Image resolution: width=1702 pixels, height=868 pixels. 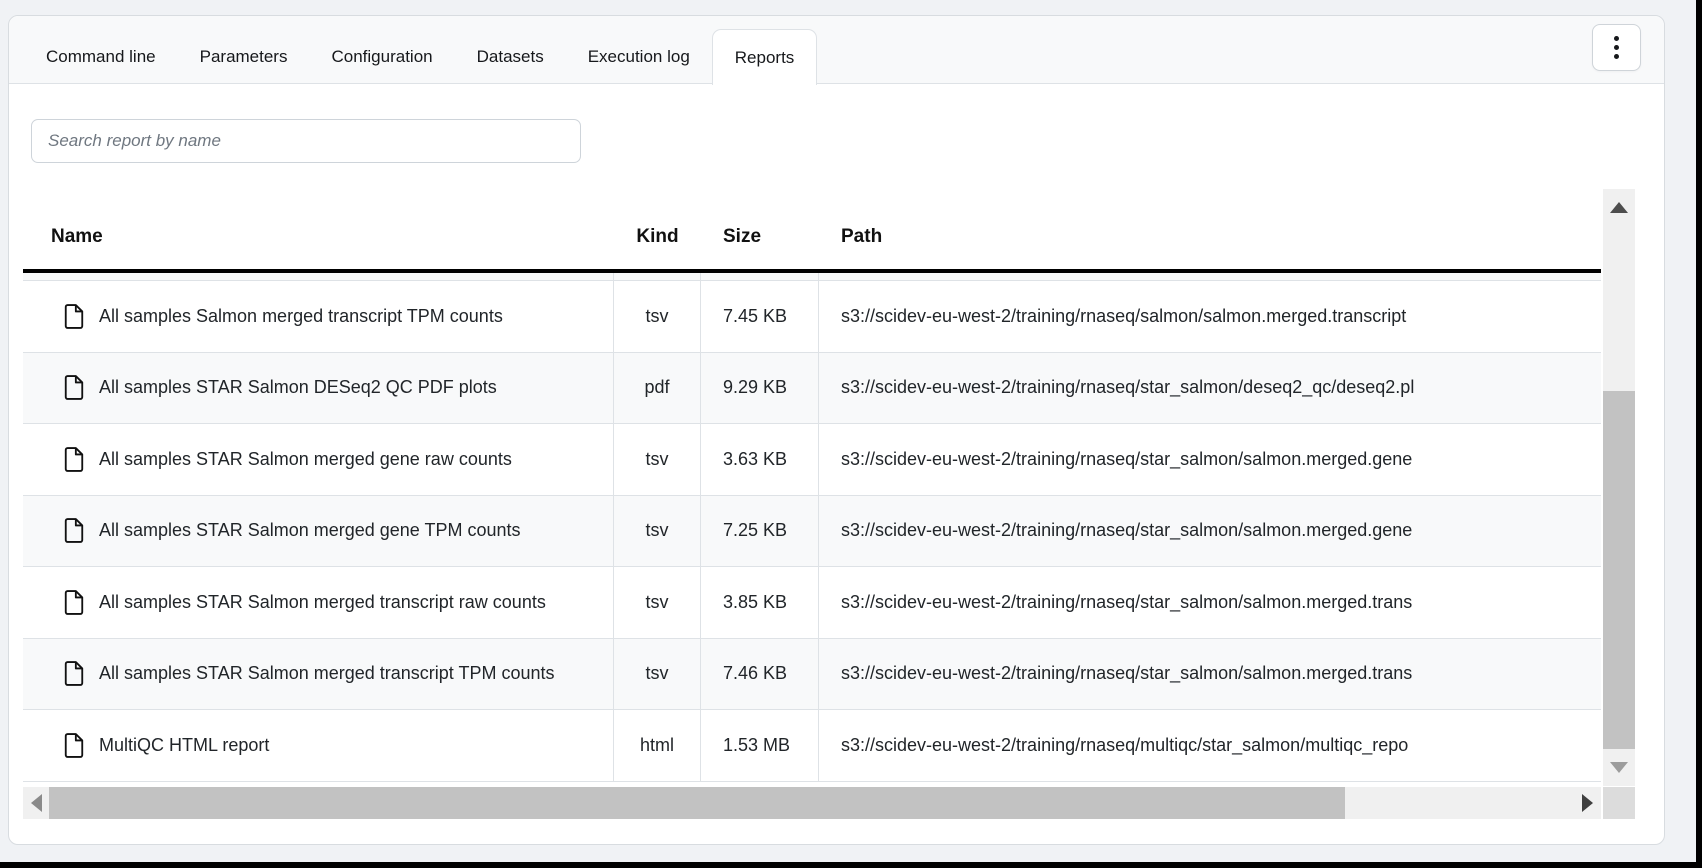 What do you see at coordinates (760, 530) in the screenshot?
I see `report-size: 7.25 KB` at bounding box center [760, 530].